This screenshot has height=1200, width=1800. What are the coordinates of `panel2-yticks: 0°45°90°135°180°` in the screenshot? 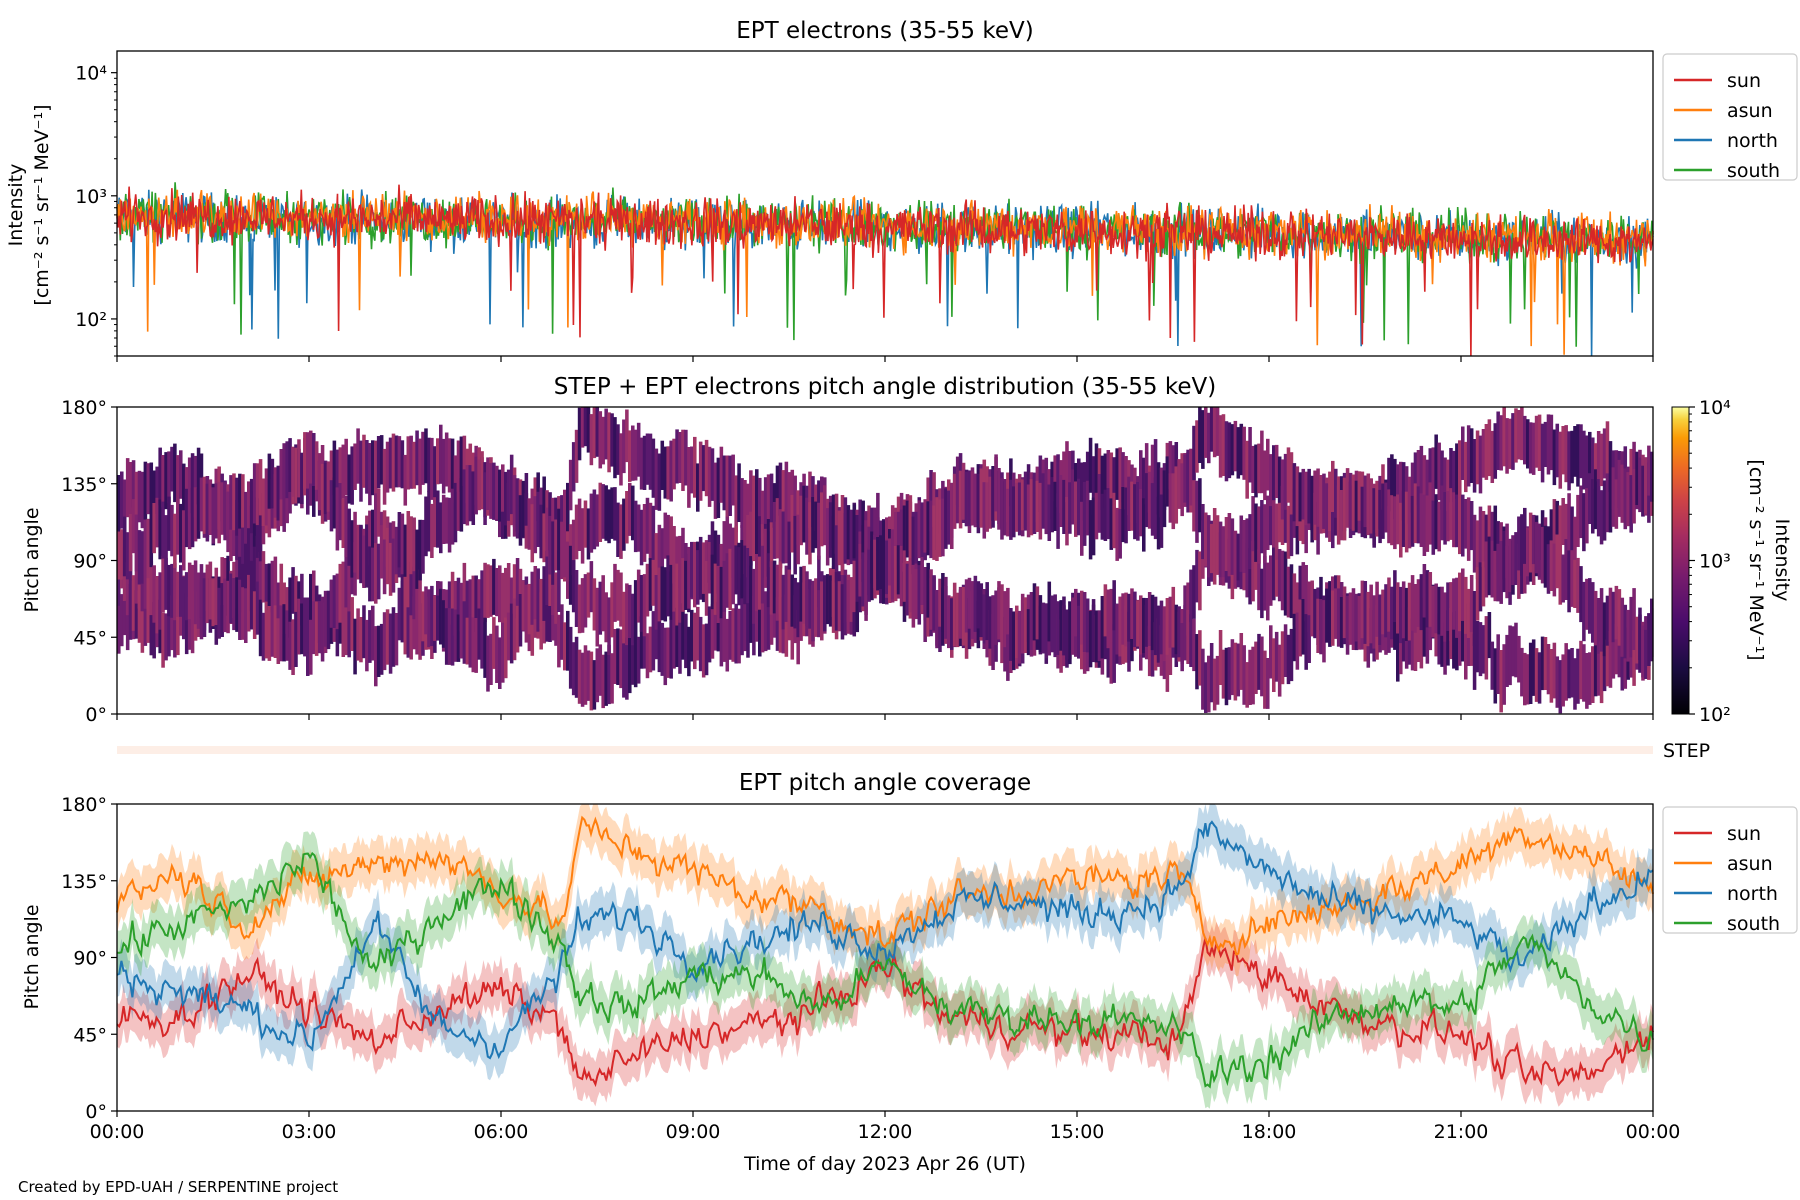 It's located at (89, 561).